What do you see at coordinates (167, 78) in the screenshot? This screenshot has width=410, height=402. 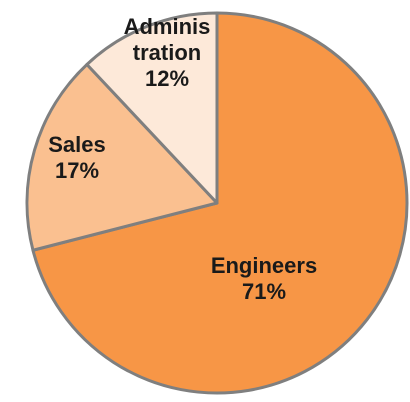 I see `pie-slice-label-line: 12%` at bounding box center [167, 78].